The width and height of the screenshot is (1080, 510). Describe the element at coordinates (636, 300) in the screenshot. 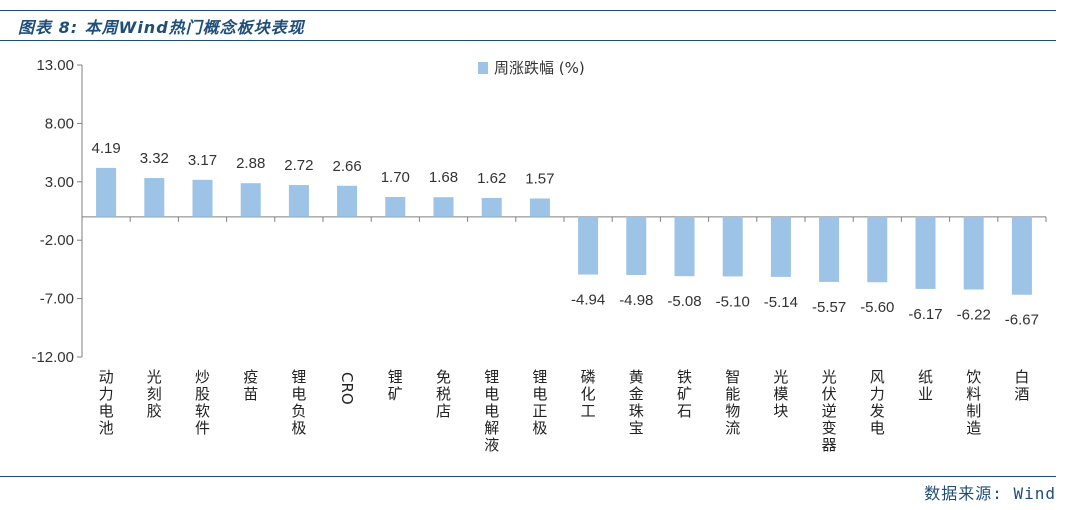

I see `data-label: -4.98` at that location.